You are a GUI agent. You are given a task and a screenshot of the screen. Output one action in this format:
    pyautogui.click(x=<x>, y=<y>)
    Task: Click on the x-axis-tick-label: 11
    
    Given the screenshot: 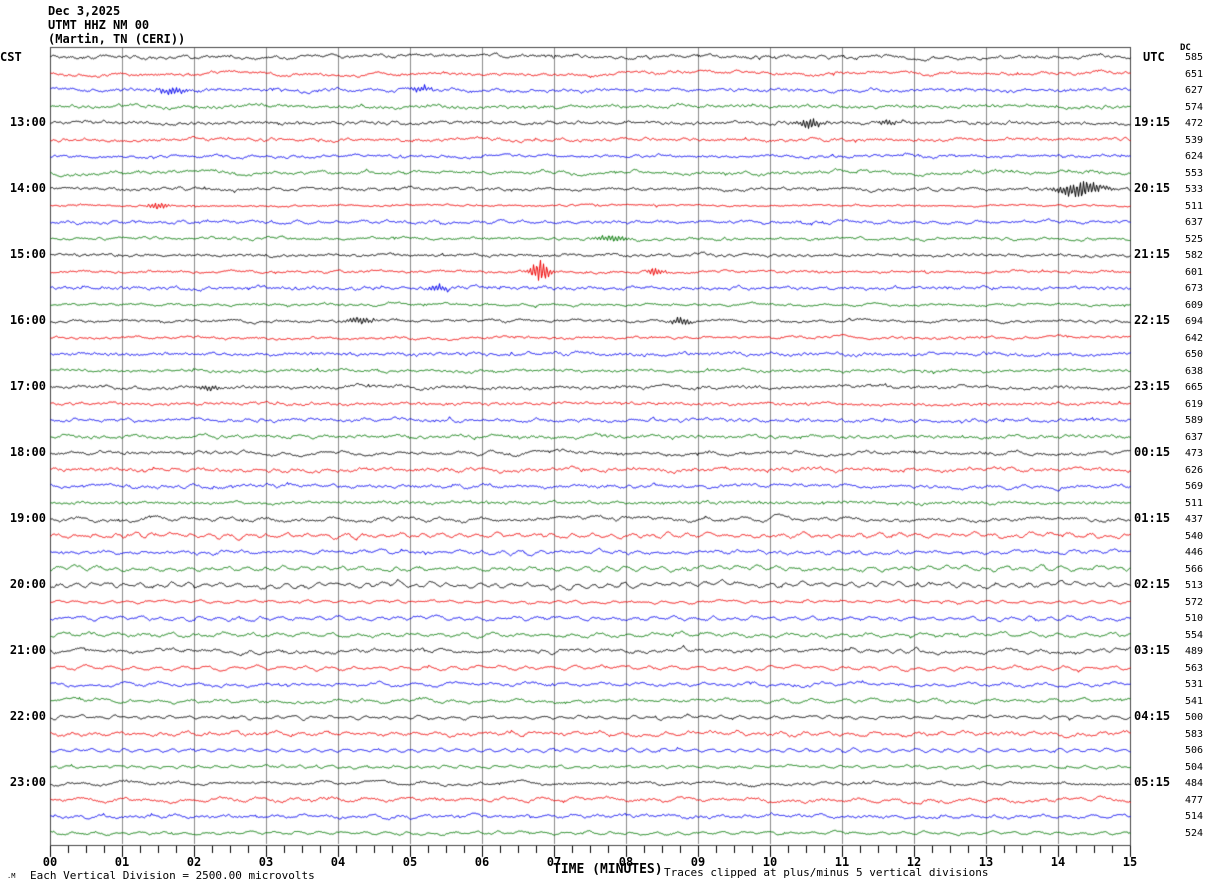 What is the action you would take?
    pyautogui.click(x=842, y=862)
    